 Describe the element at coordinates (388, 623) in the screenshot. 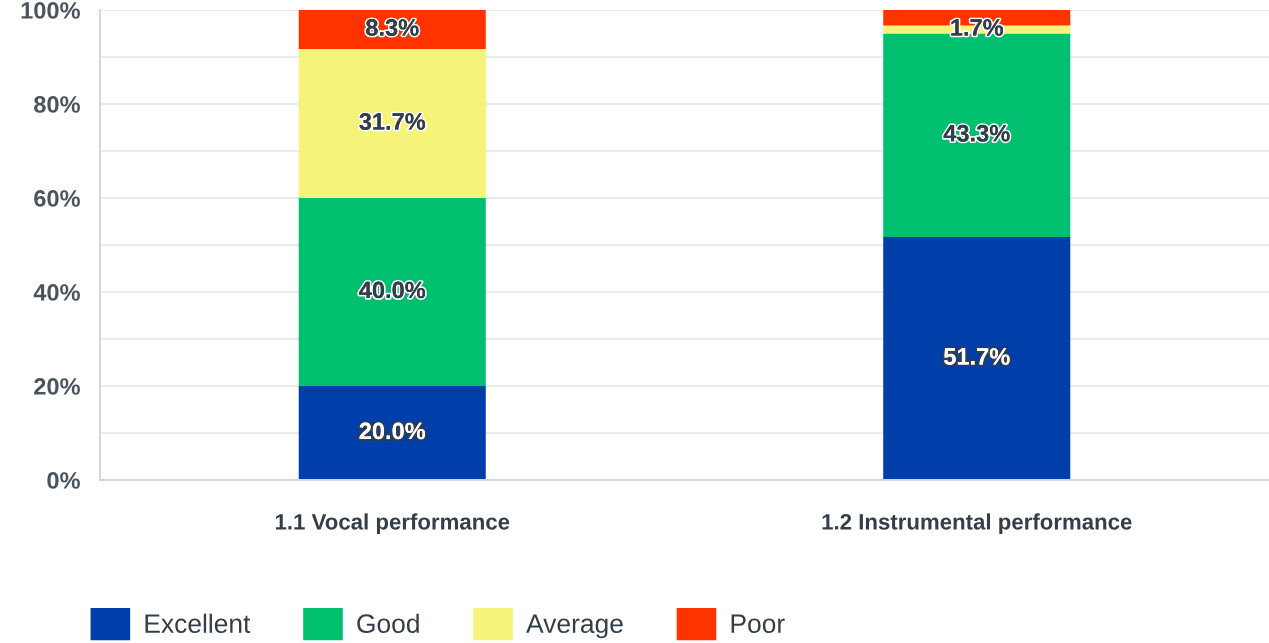

I see `legend-label: Good` at that location.